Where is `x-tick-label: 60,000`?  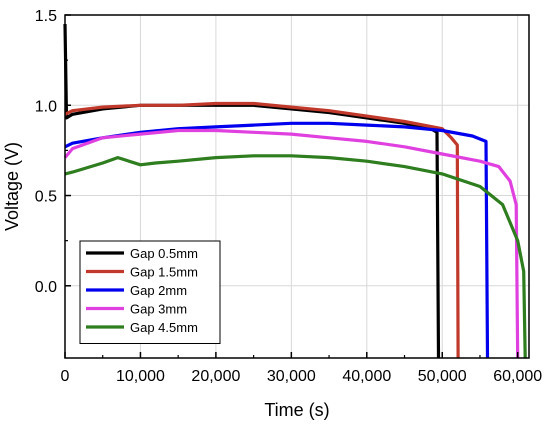
x-tick-label: 60,000 is located at coordinates (517, 376).